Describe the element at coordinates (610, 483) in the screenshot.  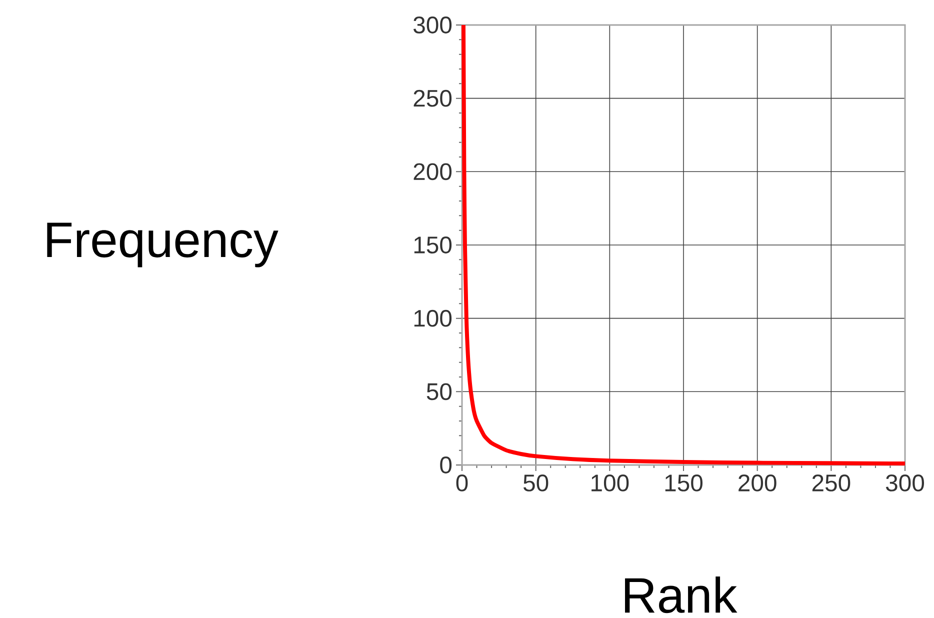
I see `x-tick-label: 100` at that location.